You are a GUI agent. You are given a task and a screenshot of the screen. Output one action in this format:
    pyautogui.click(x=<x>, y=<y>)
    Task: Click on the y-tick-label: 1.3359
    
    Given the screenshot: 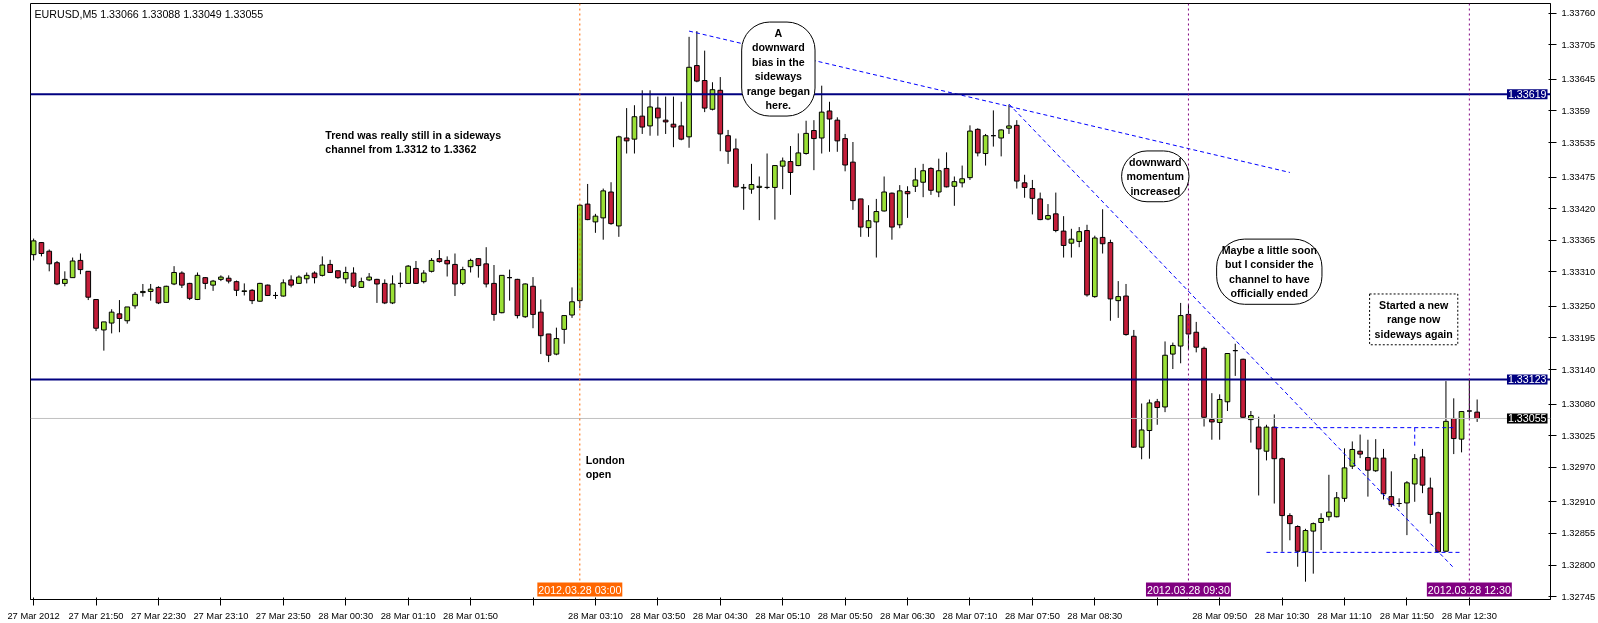 What is the action you would take?
    pyautogui.click(x=1576, y=110)
    